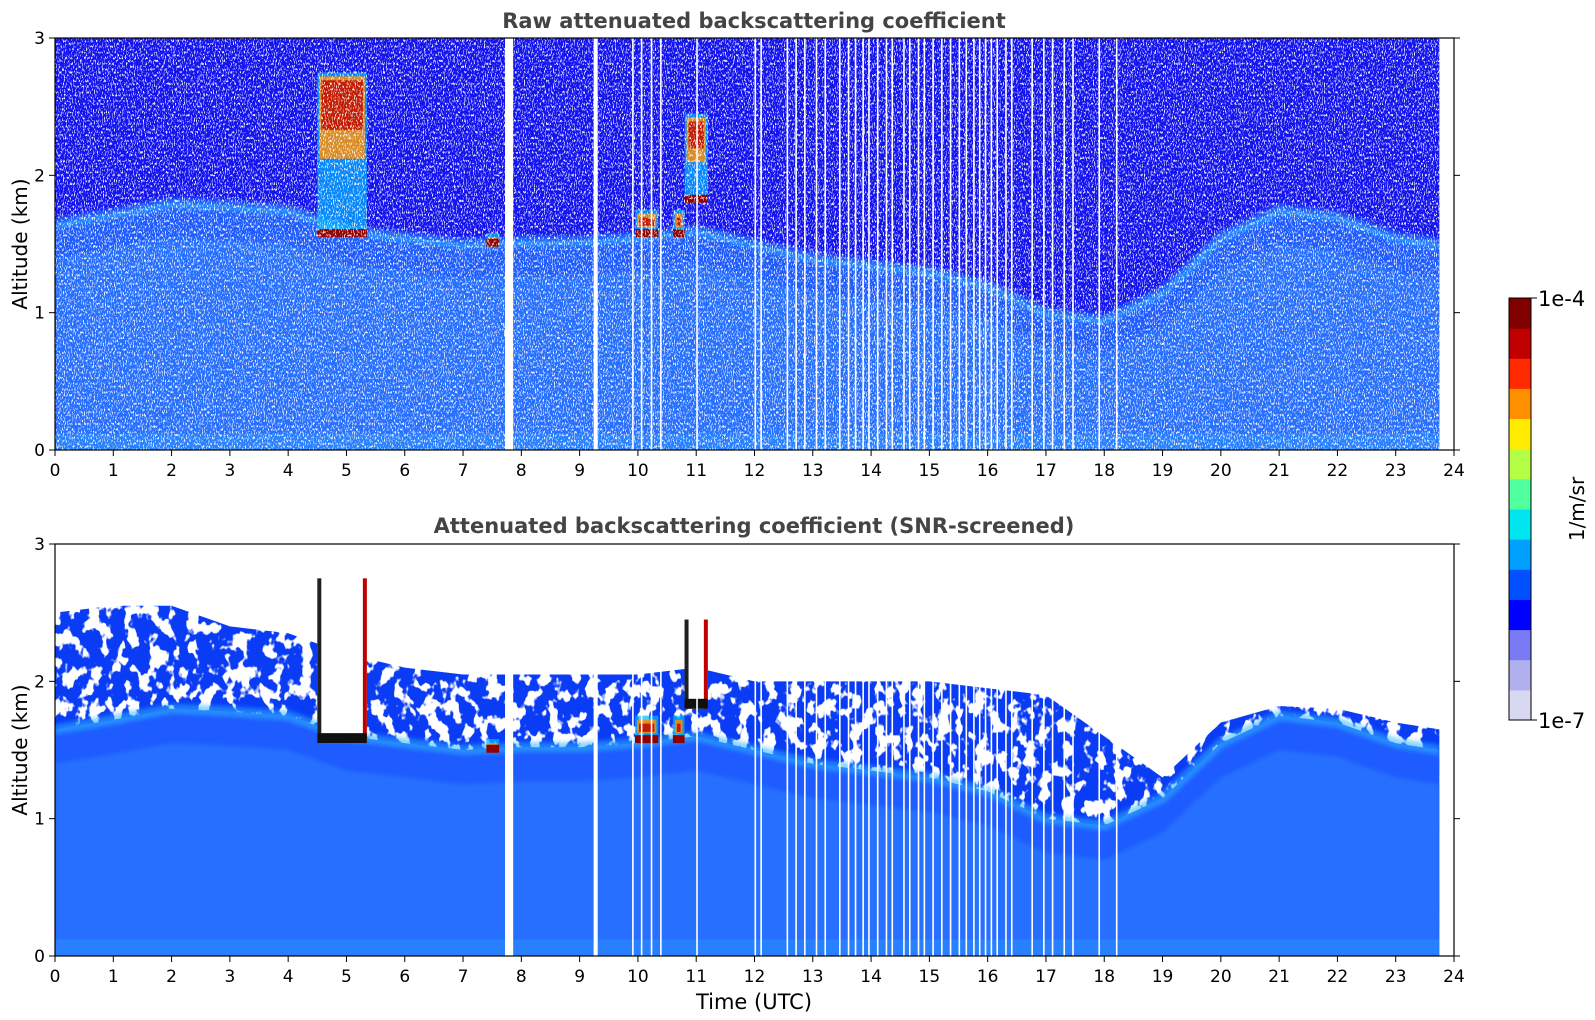 The width and height of the screenshot is (1595, 1020). What do you see at coordinates (871, 977) in the screenshot?
I see `x-tick-label: 14` at bounding box center [871, 977].